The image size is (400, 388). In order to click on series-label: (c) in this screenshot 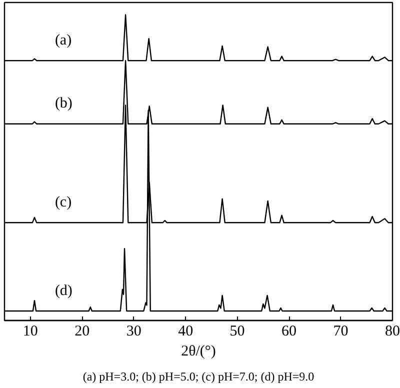, I will do `click(63, 202)`.